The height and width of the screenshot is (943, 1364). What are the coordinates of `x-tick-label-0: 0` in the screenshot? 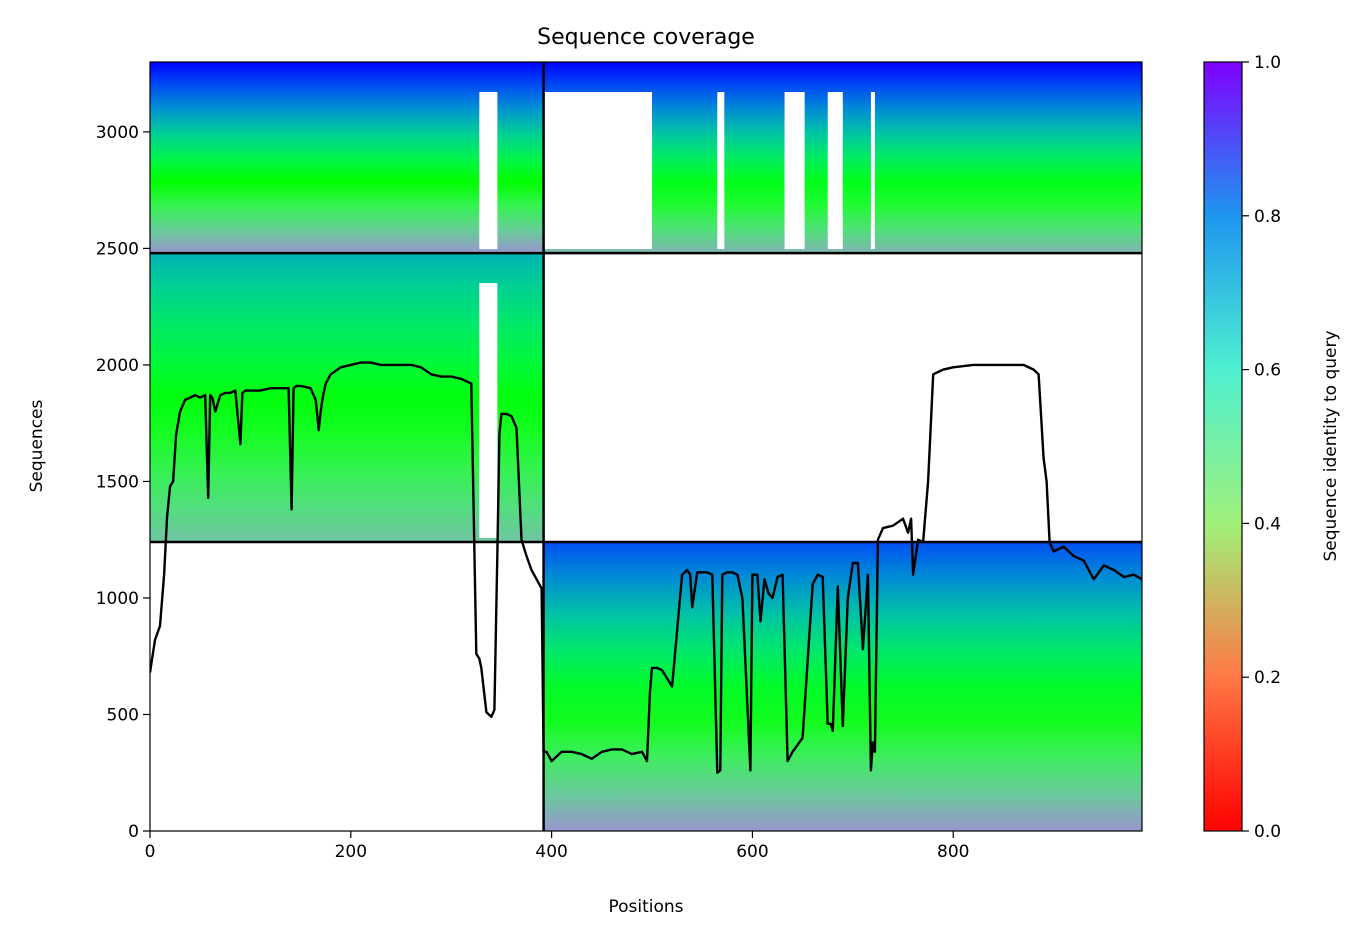 It's located at (150, 852).